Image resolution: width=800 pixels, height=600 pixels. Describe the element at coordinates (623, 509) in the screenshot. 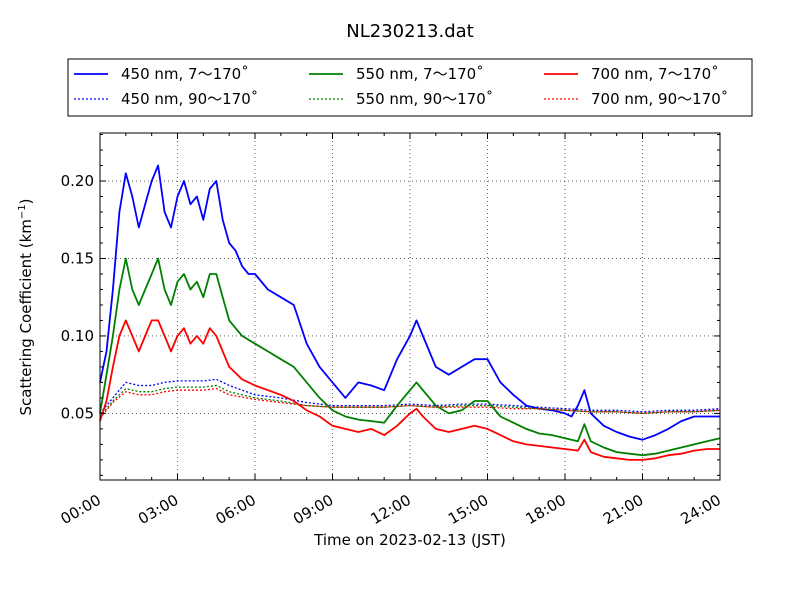

I see `x-tick-label: 21:00` at that location.